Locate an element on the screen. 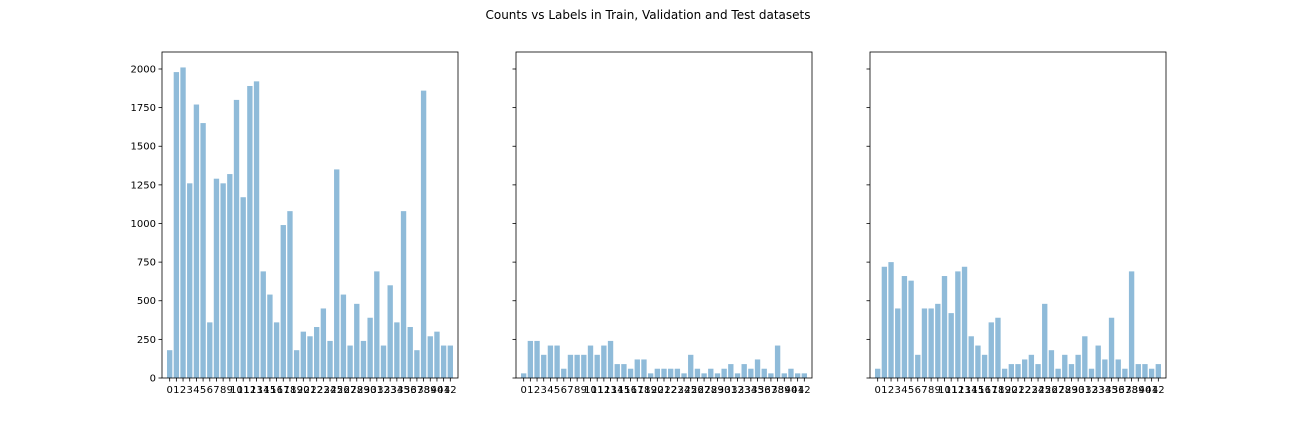 This screenshot has width=1296, height=432. x-tick-label: 9 is located at coordinates (584, 390).